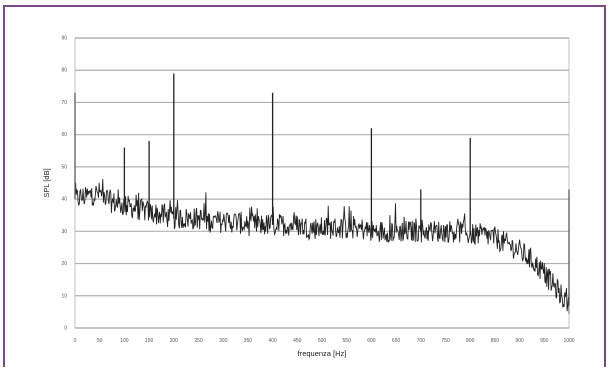 Image resolution: width=615 pixels, height=376 pixels. I want to click on x-tick-label: 900, so click(519, 341).